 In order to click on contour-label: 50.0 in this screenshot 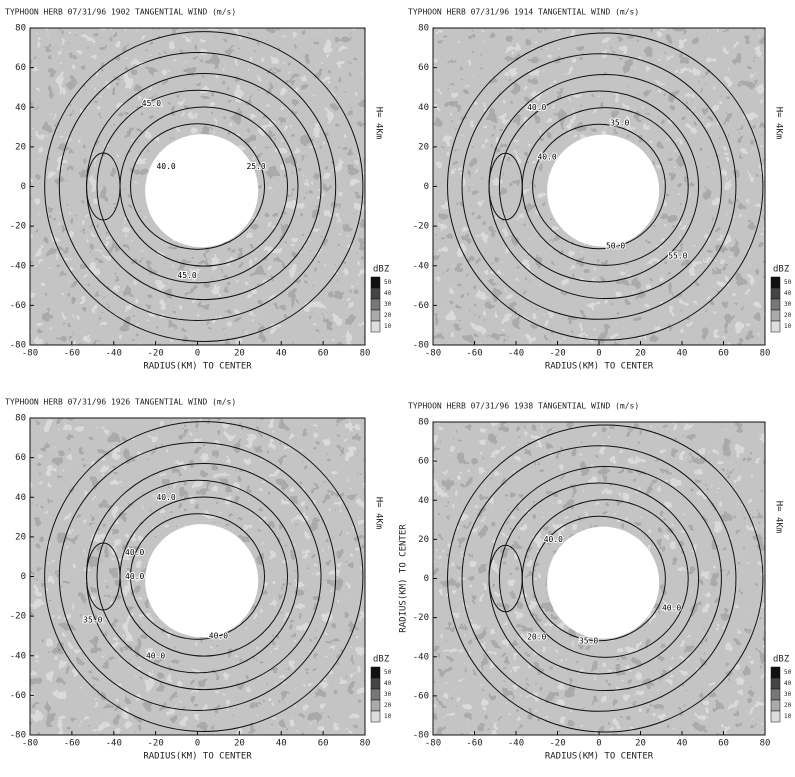, I will do `click(615, 245)`.